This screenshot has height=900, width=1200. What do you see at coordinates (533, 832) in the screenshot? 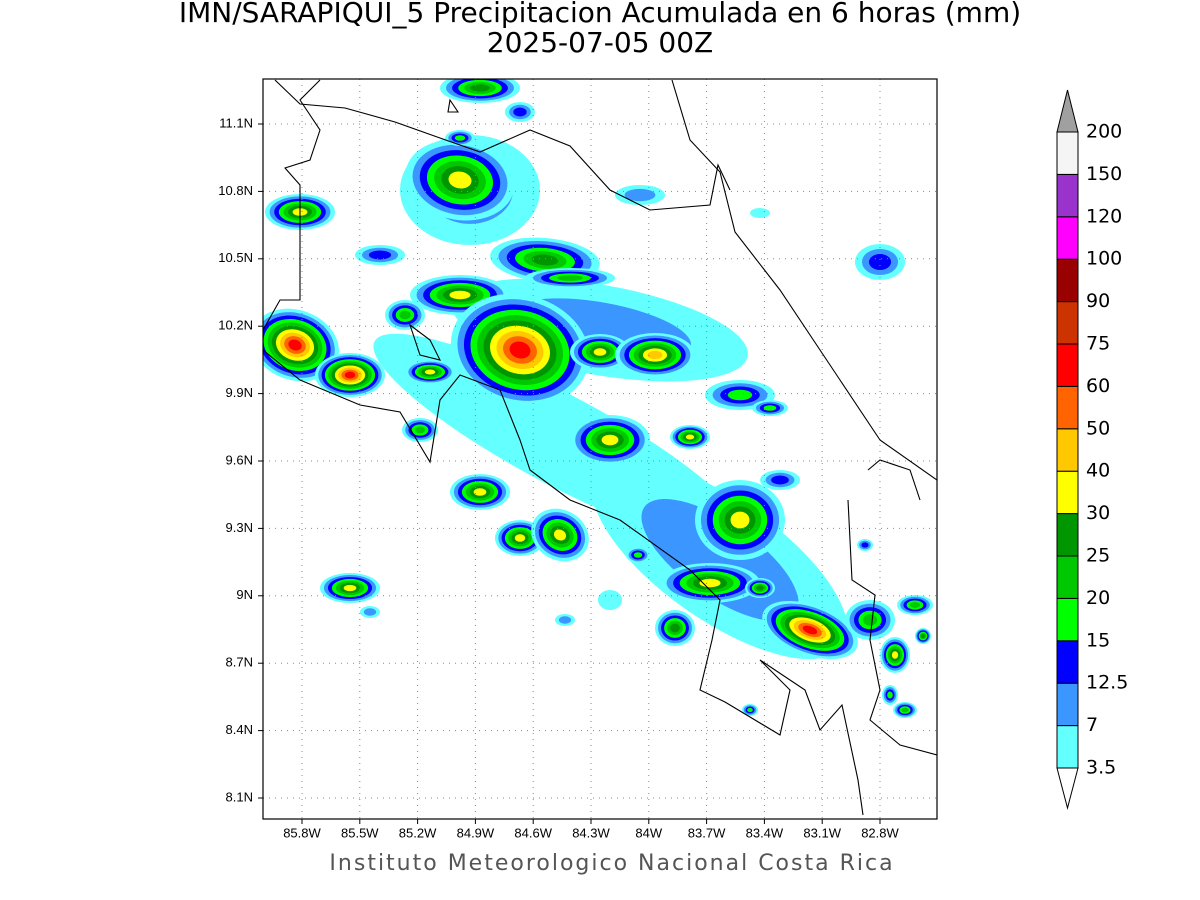
I see `lon-tick-label: 84.6W` at bounding box center [533, 832].